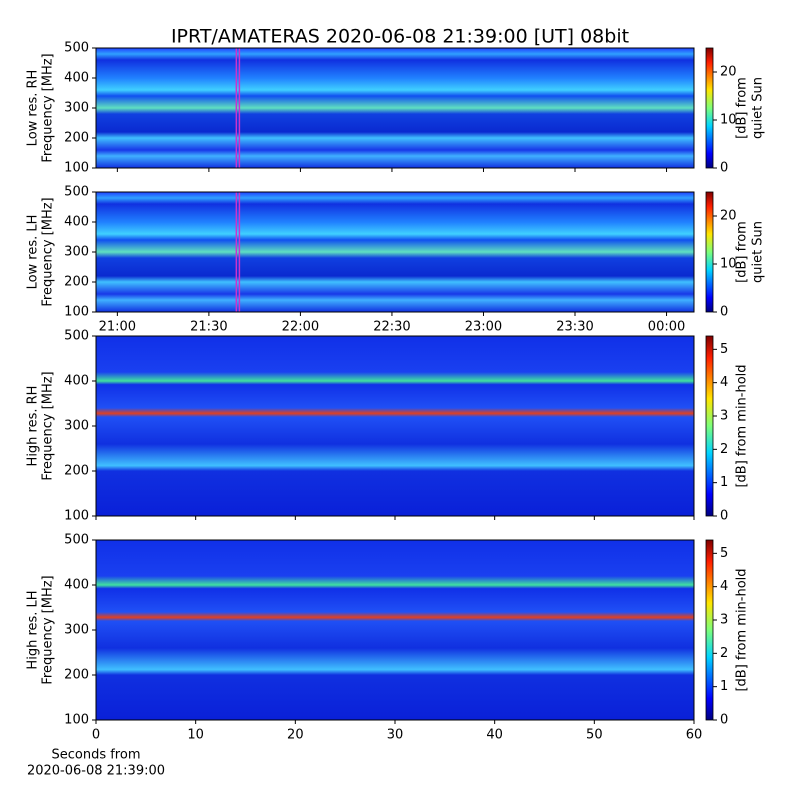  Describe the element at coordinates (96, 735) in the screenshot. I see `x-tick-label: 0` at that location.